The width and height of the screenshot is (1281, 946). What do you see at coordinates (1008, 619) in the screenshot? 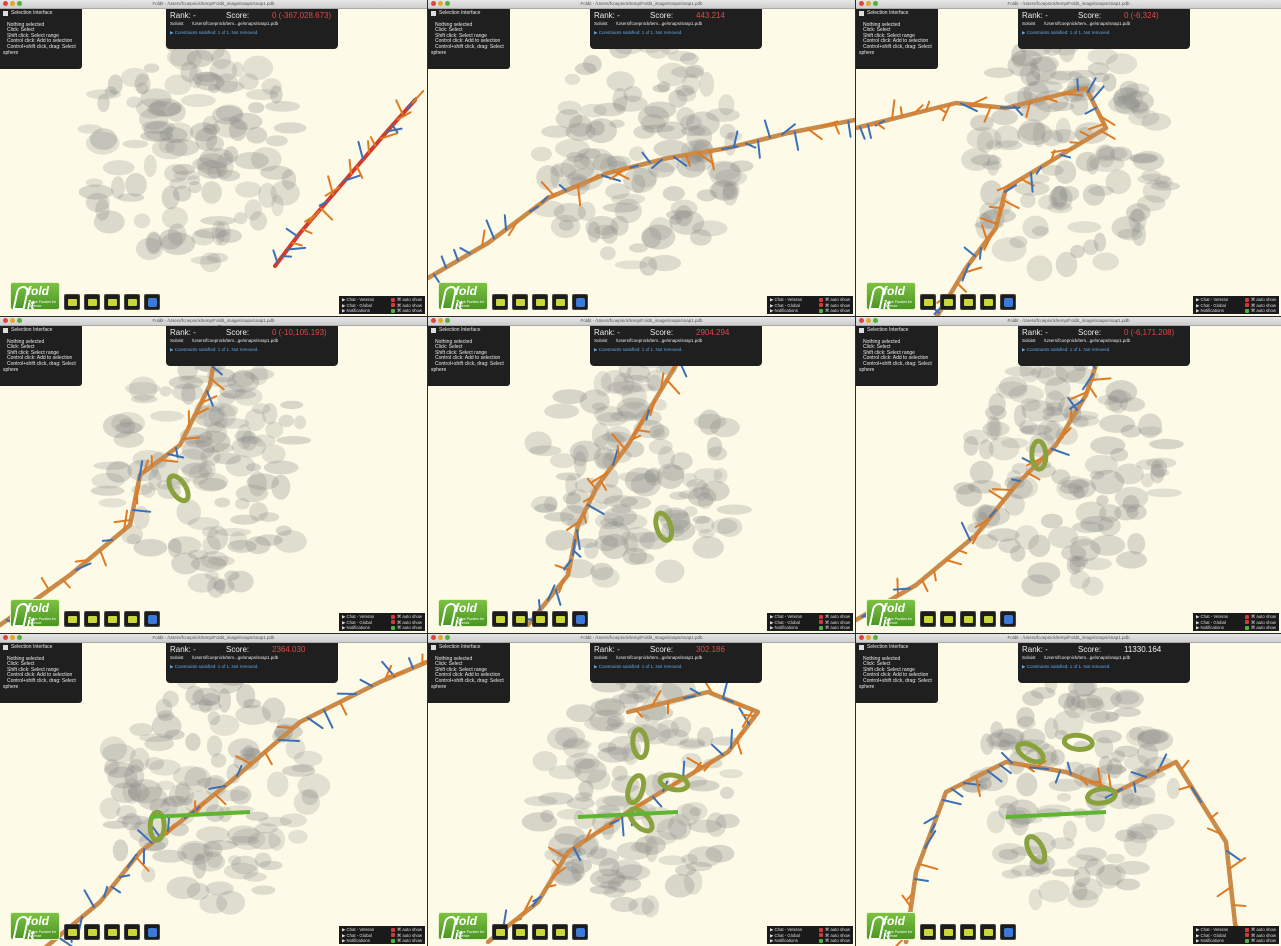
I see `move-tool-button` at bounding box center [1008, 619].